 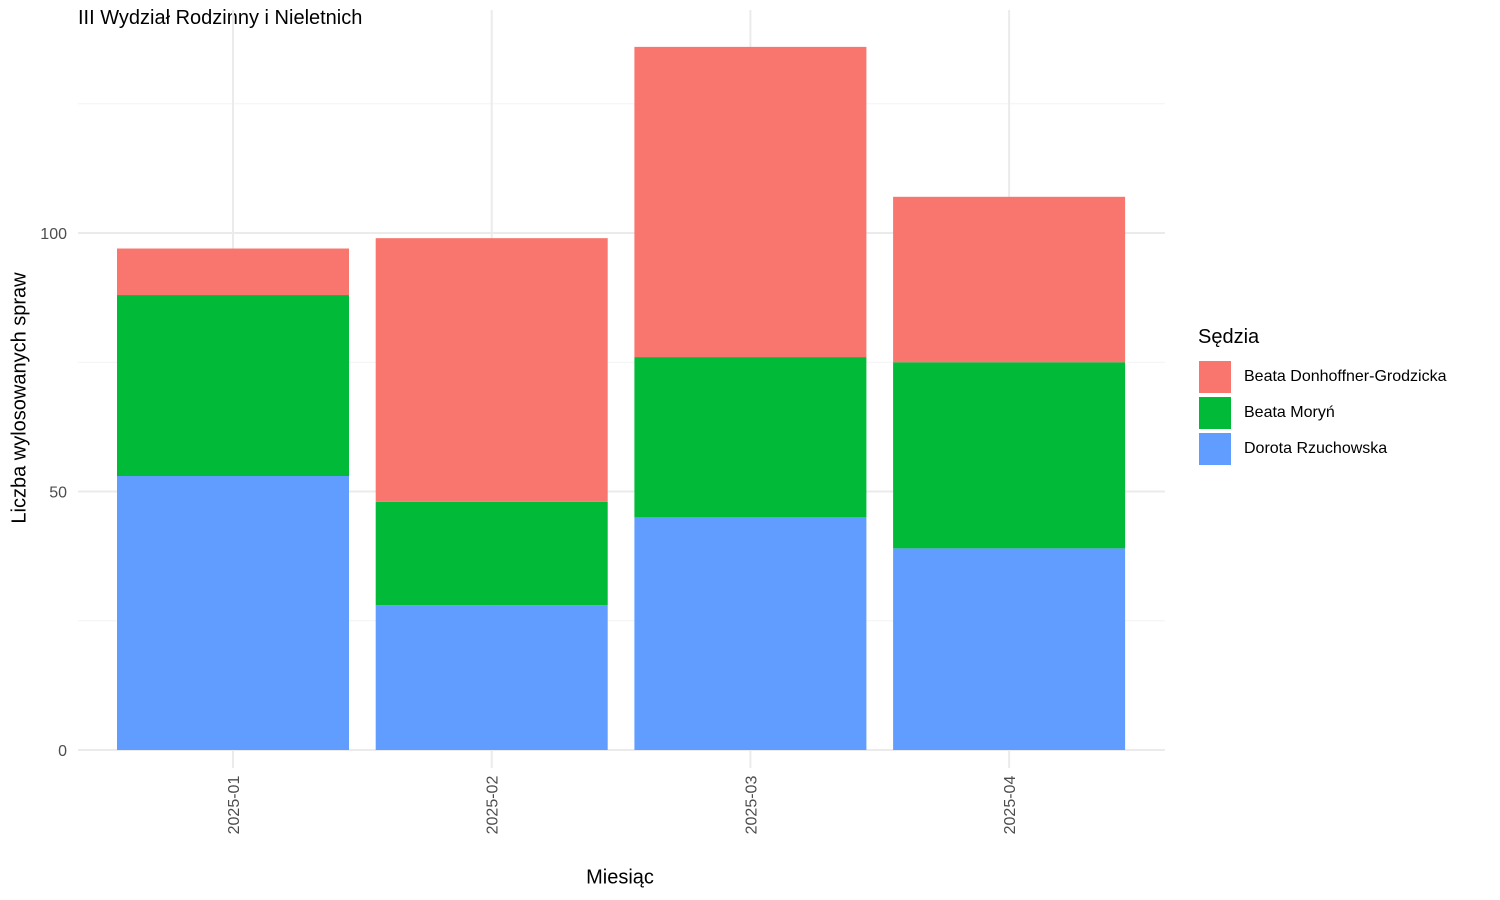 What do you see at coordinates (53, 234) in the screenshot?
I see `y-tick-label: 100` at bounding box center [53, 234].